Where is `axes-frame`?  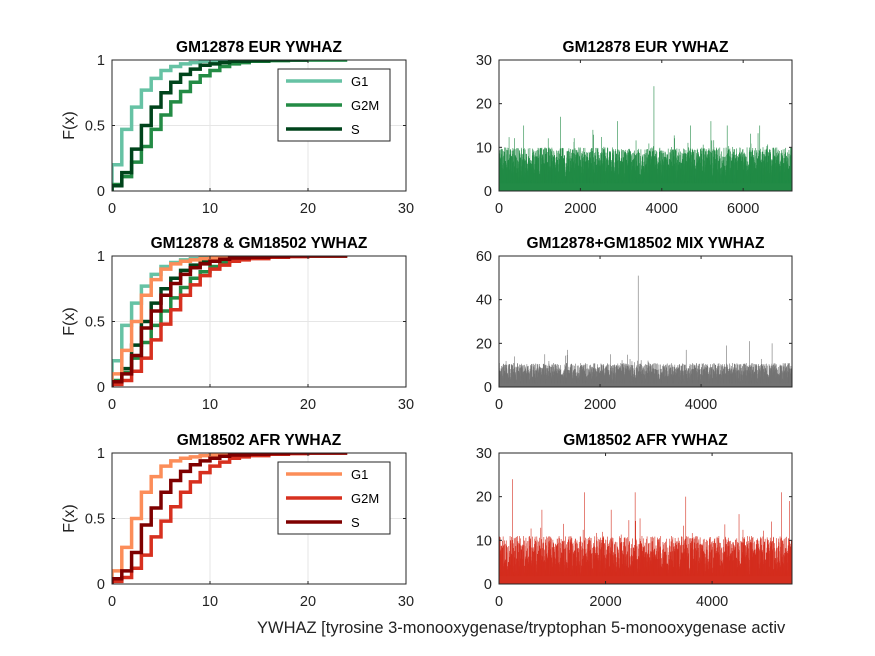 axes-frame is located at coordinates (645, 125).